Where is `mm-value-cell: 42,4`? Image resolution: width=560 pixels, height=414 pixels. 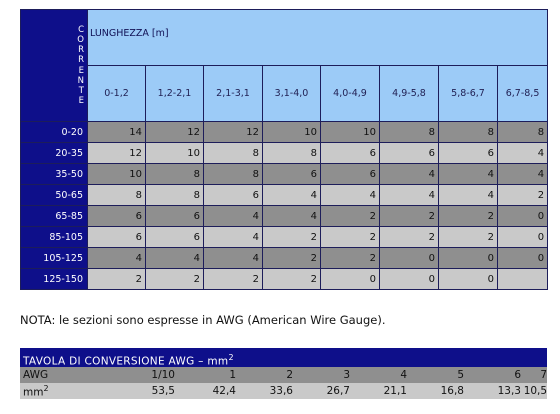 mm-value-cell: 42,4 is located at coordinates (205, 391).